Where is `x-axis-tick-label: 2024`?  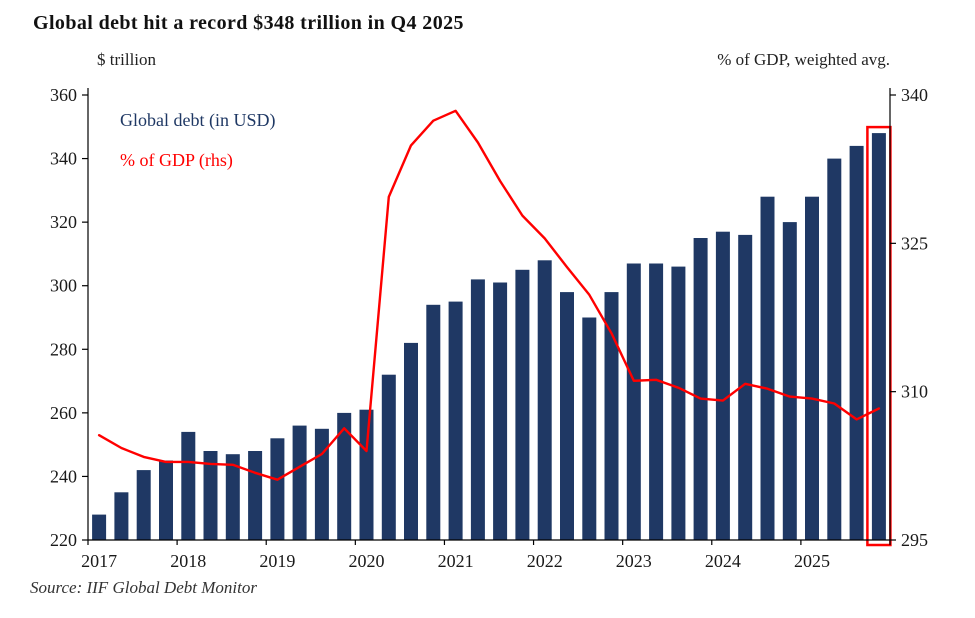 x-axis-tick-label: 2024 is located at coordinates (723, 561).